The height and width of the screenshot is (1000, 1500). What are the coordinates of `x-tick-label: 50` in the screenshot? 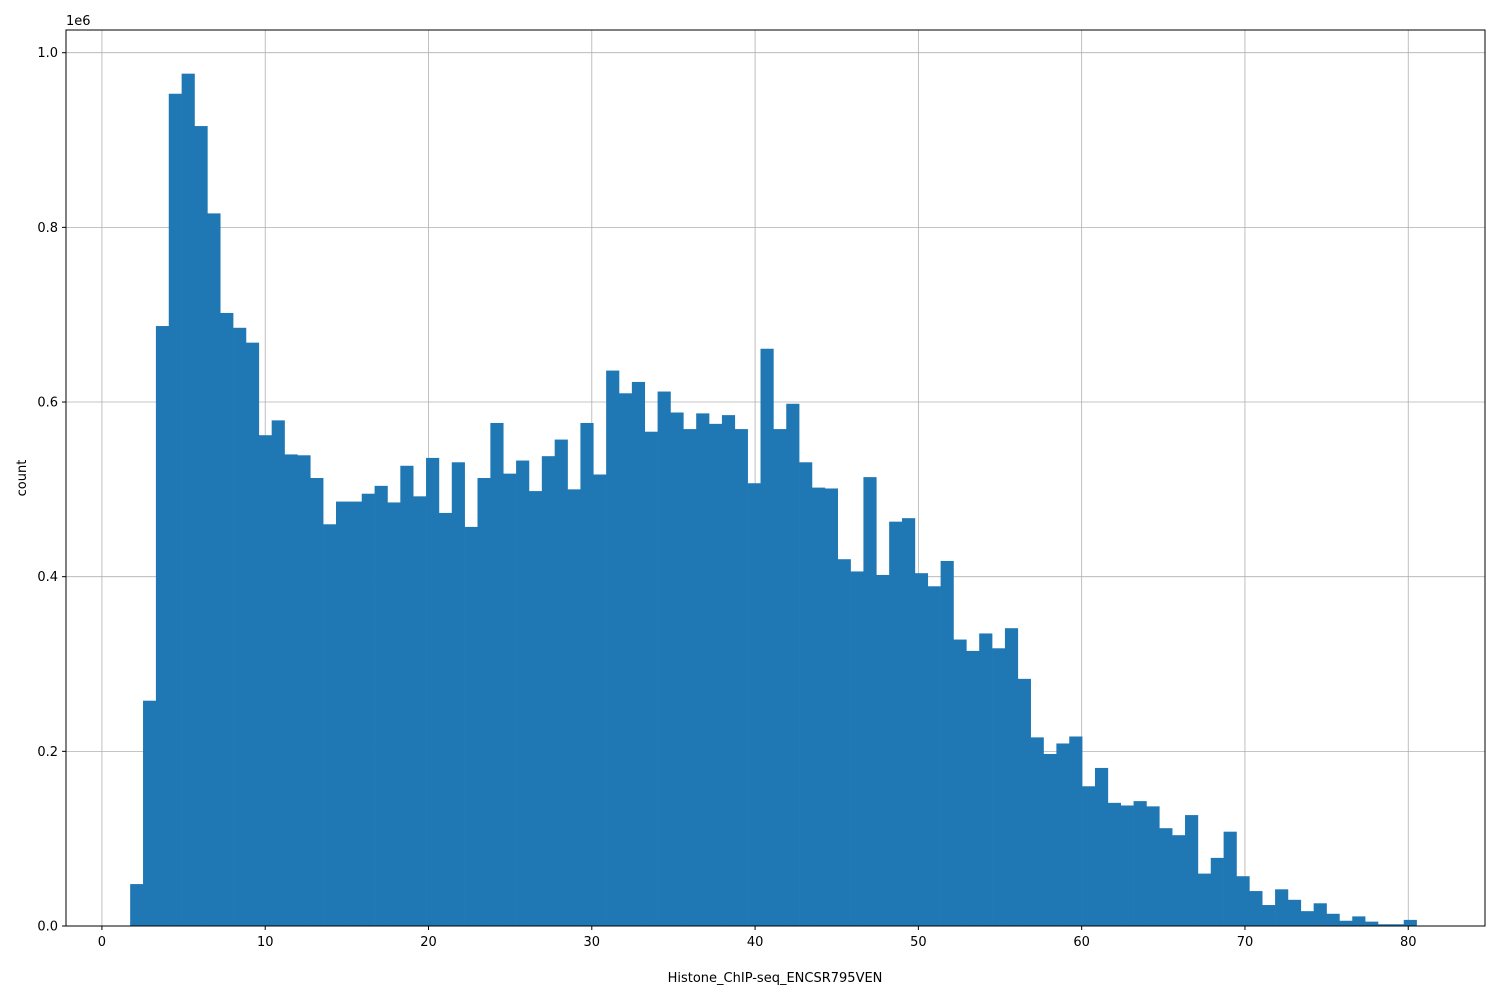 It's located at (918, 942).